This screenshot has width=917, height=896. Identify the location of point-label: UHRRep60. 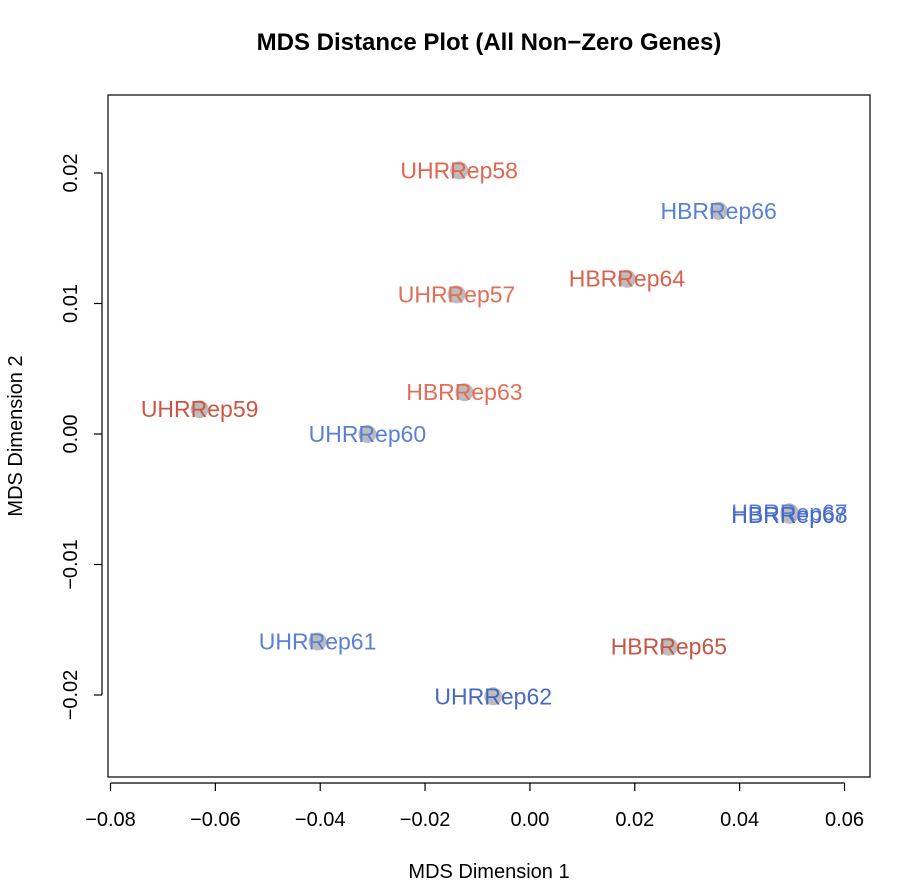
(368, 434).